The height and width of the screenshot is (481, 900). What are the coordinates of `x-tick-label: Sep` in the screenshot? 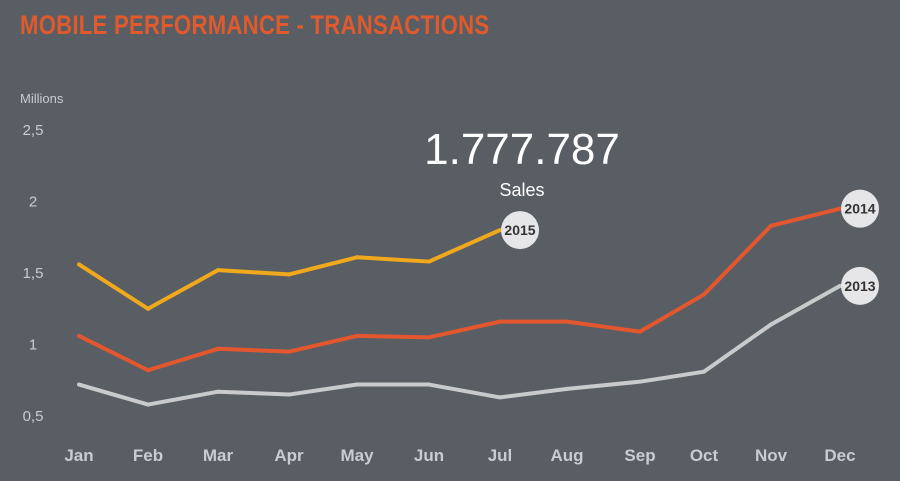 It's located at (639, 455).